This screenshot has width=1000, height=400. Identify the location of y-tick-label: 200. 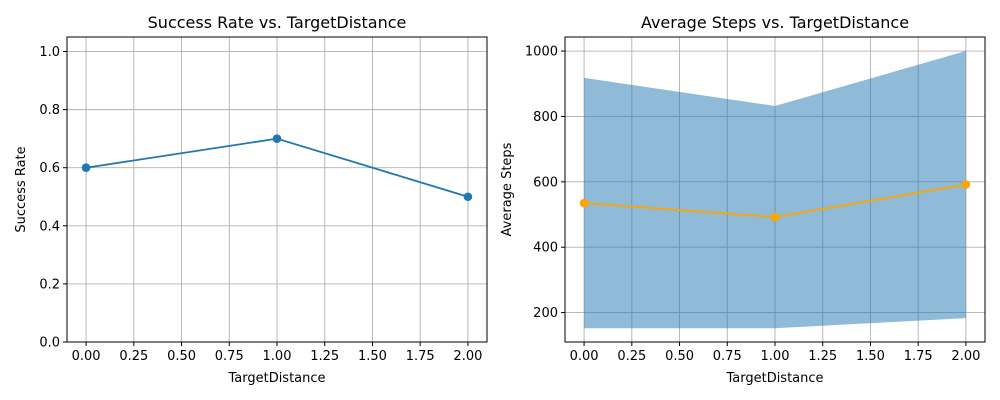
(545, 313).